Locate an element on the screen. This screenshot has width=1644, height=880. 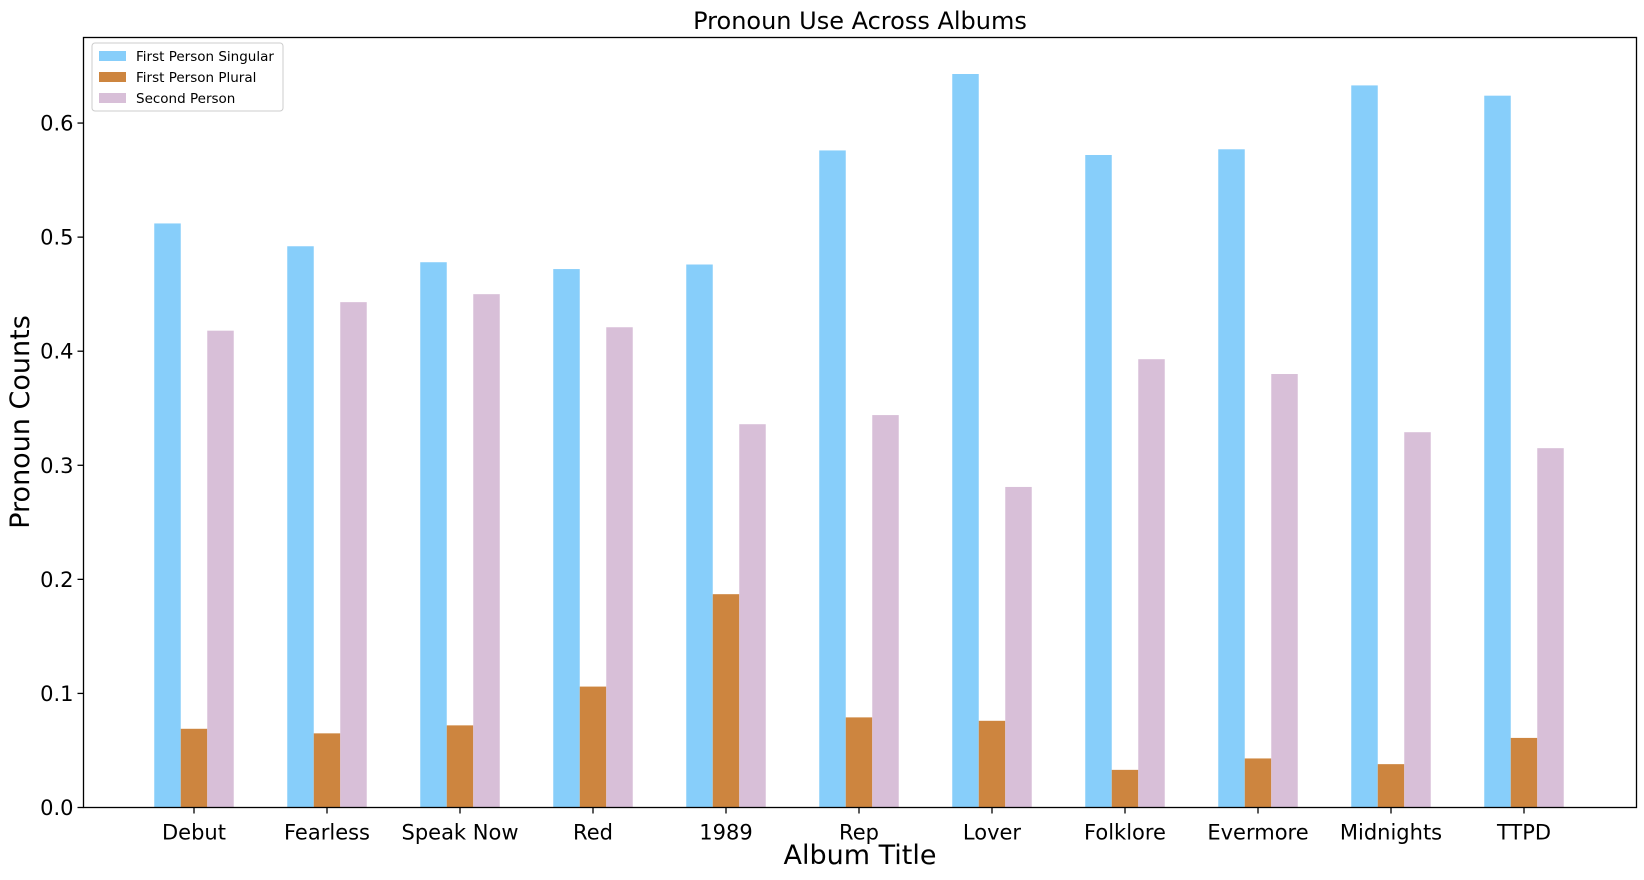
bar-first-person-singular-rep is located at coordinates (832, 479).